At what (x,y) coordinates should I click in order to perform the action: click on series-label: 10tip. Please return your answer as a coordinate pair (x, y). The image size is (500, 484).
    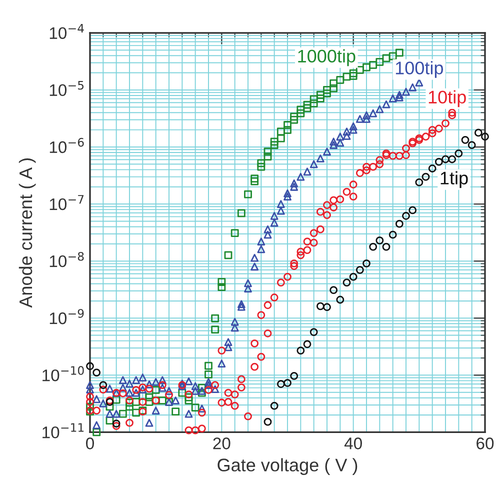
    Looking at the image, I should click on (447, 99).